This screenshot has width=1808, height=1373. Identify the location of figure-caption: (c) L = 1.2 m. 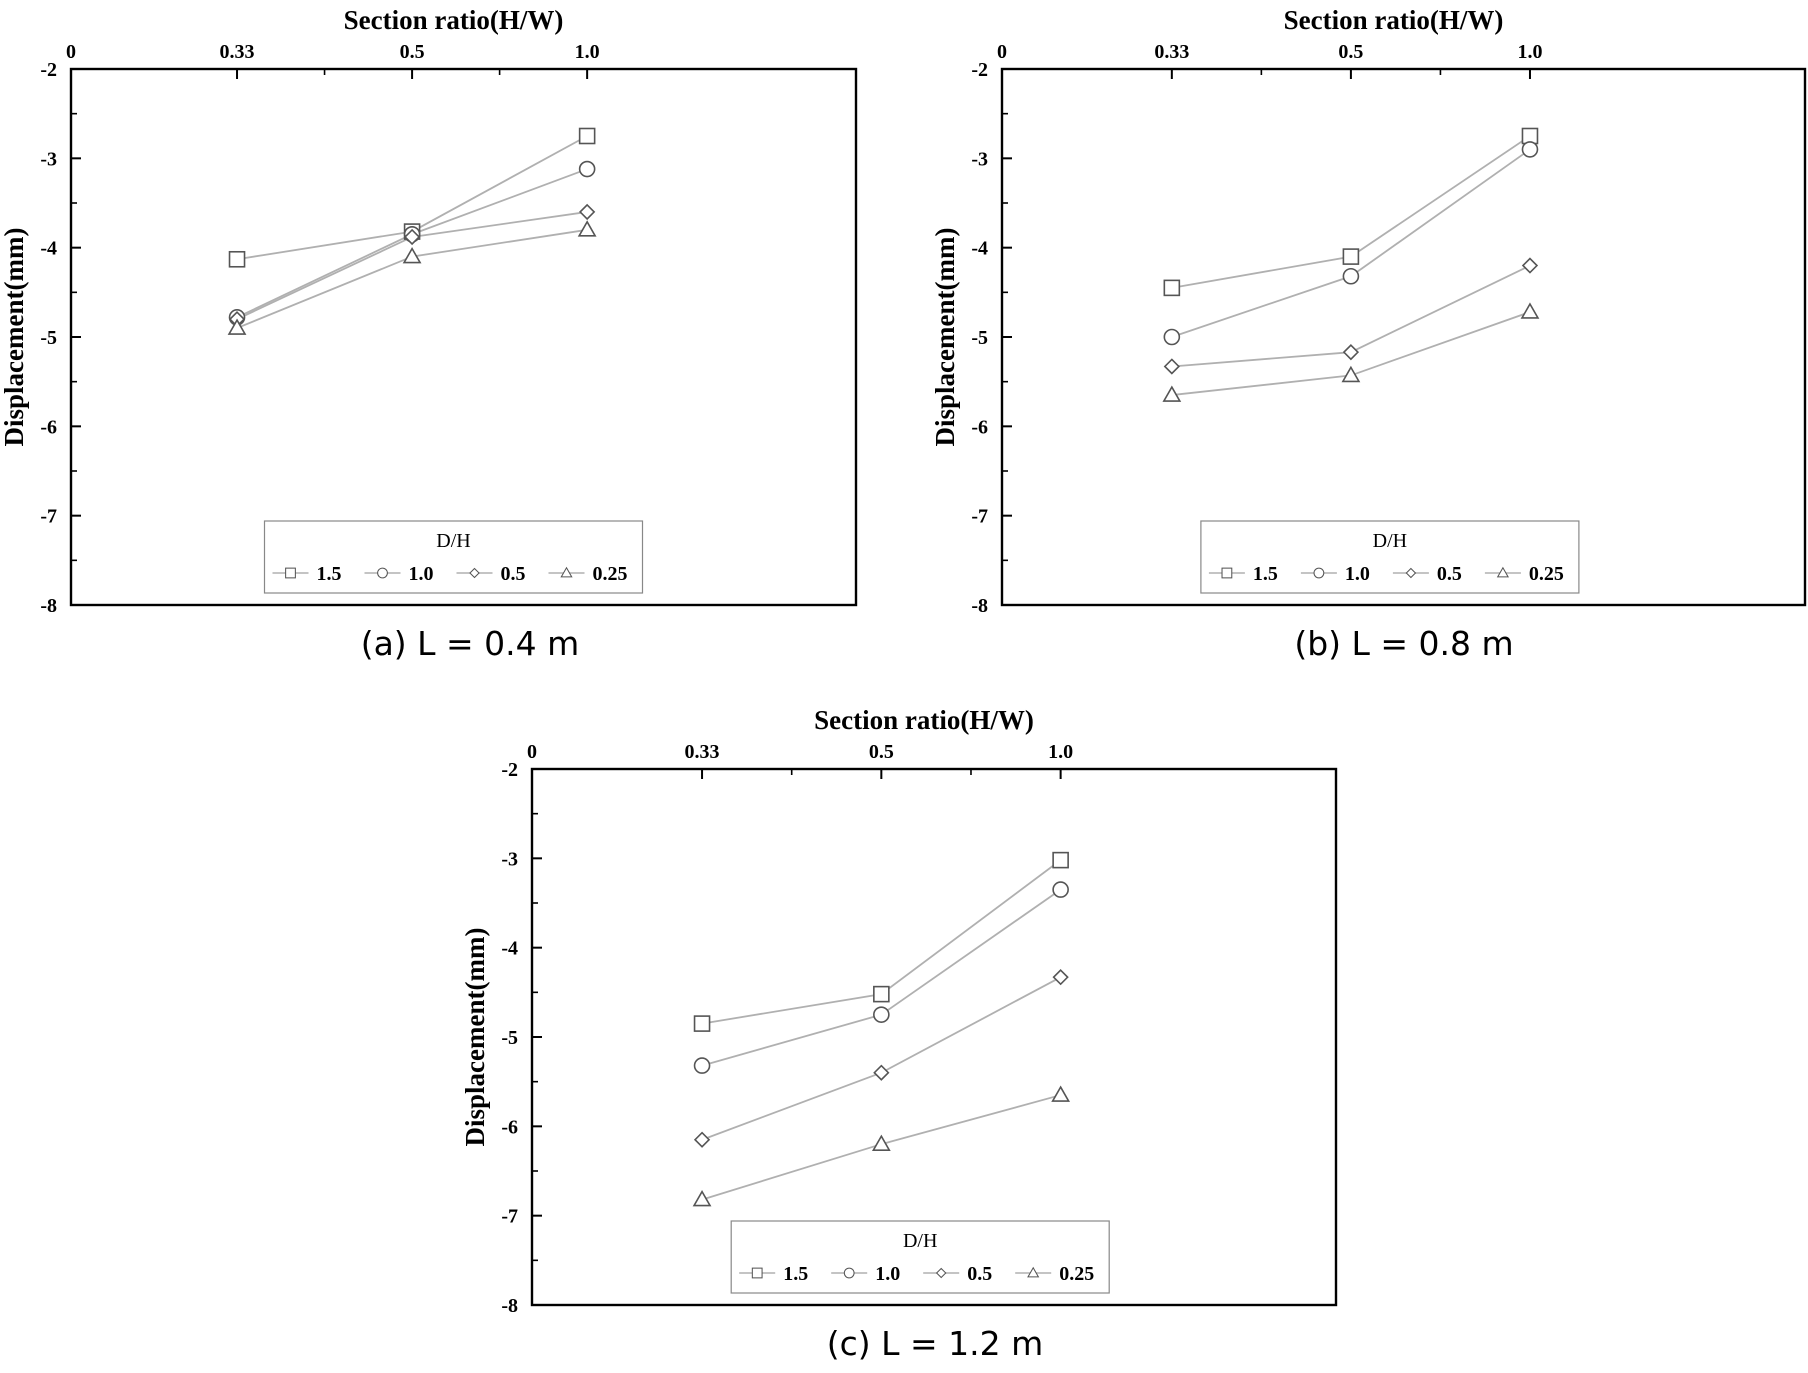
(935, 1343).